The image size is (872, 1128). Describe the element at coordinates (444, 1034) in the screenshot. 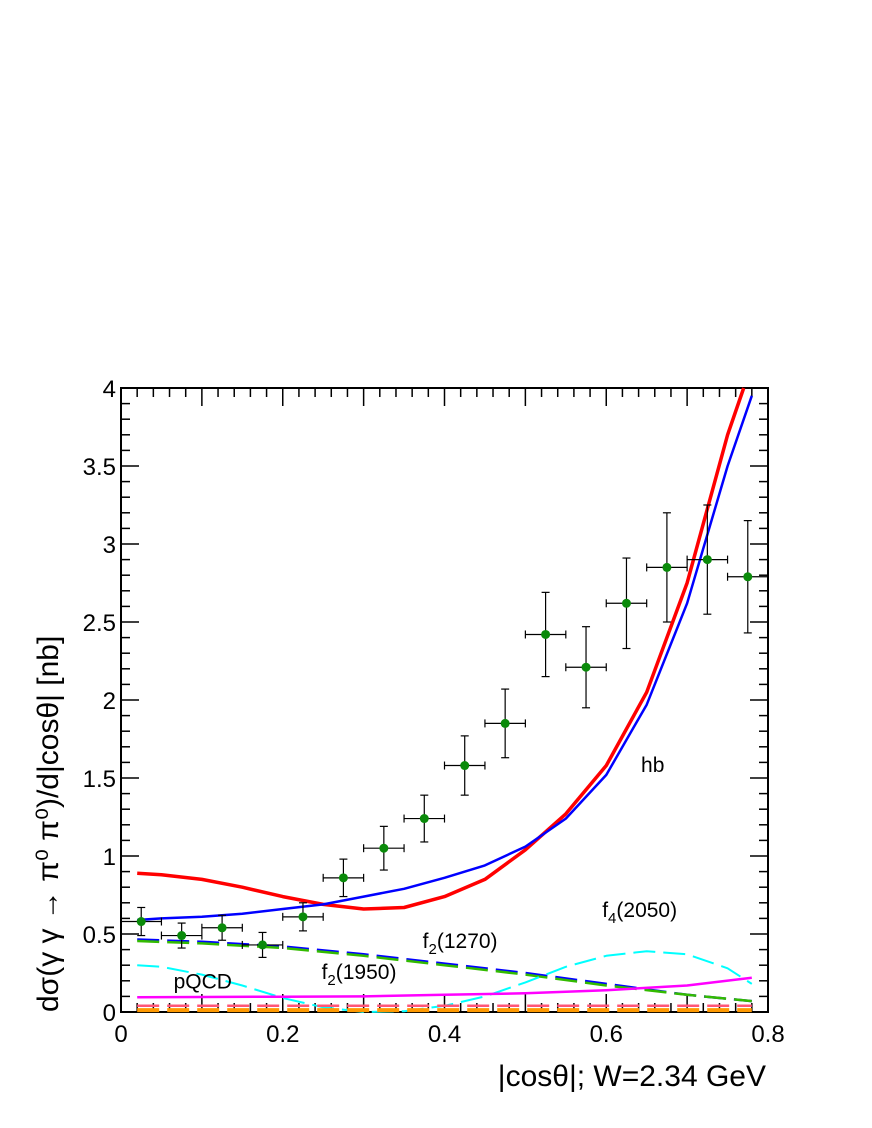

I see `x-tick-label: 0.4` at that location.